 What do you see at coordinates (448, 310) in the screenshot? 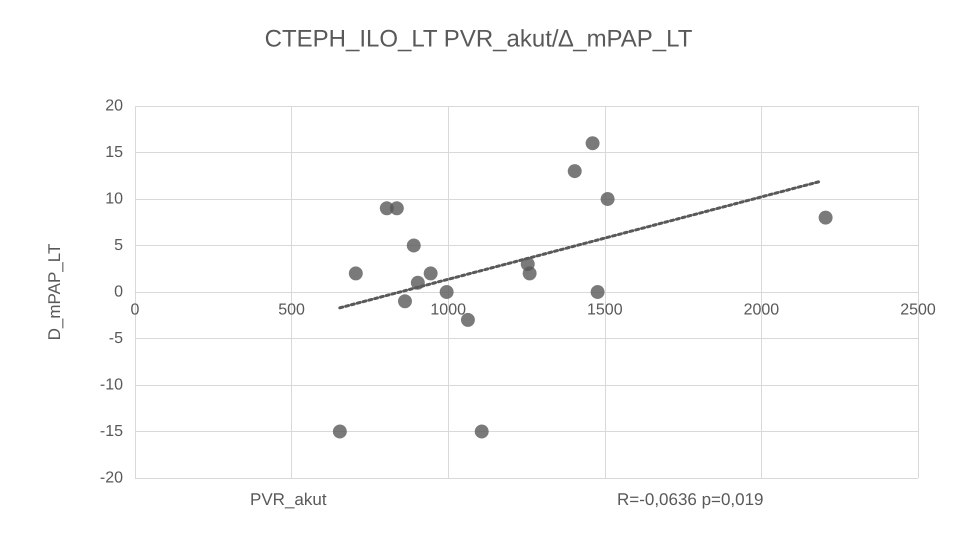
I see `x-tick-label: 1000` at bounding box center [448, 310].